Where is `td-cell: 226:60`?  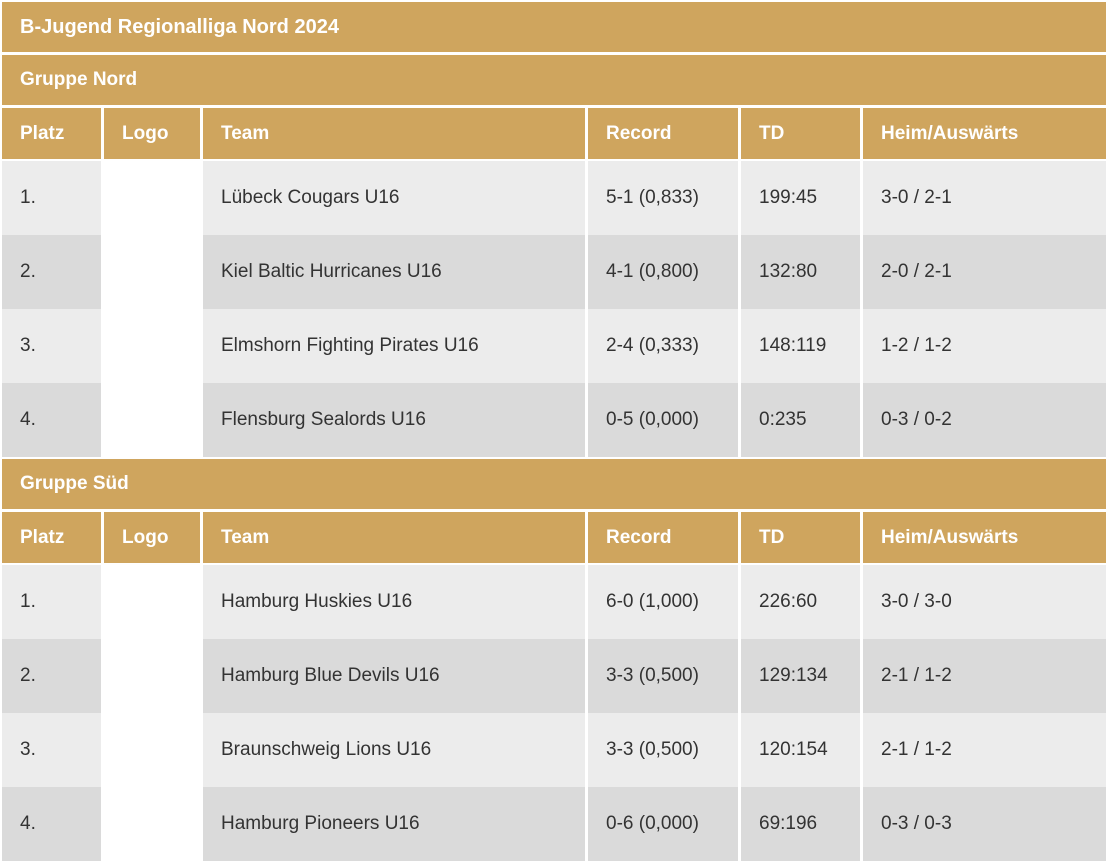
td-cell: 226:60 is located at coordinates (800, 602).